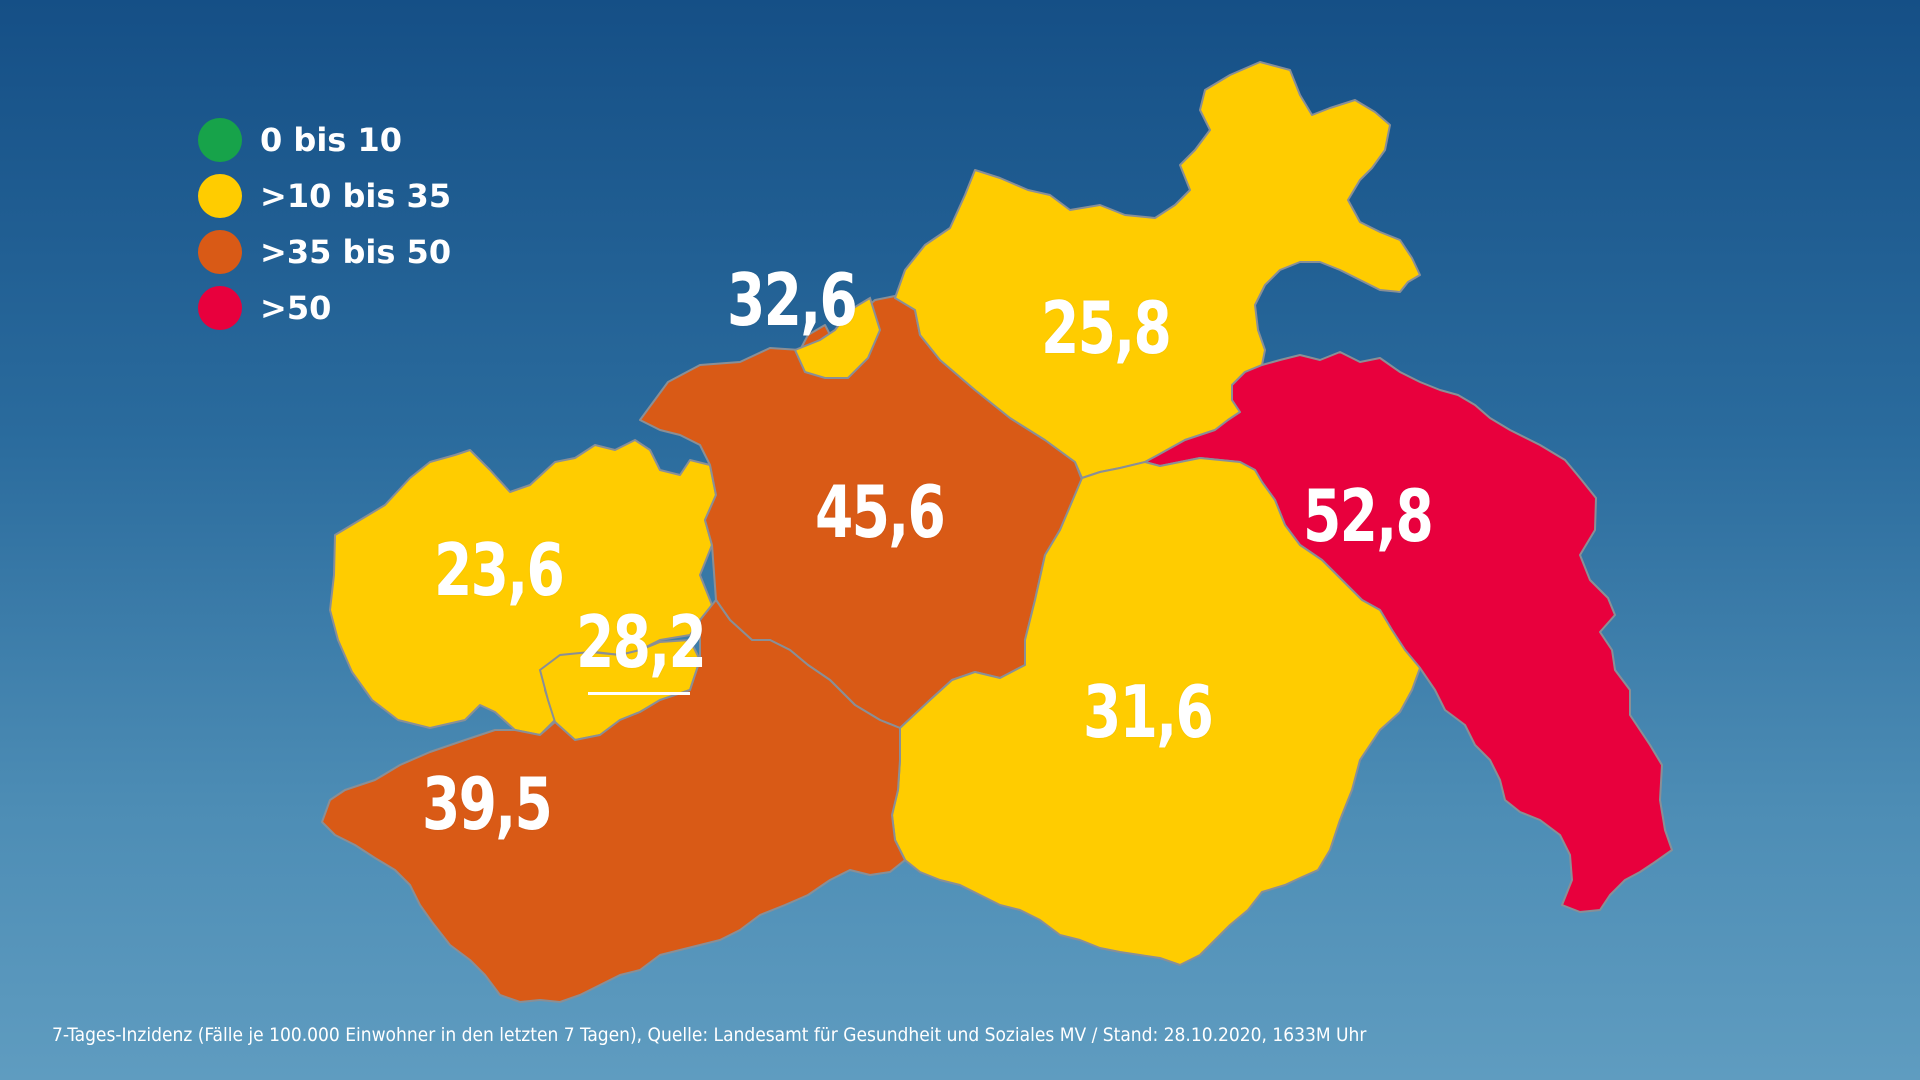 The height and width of the screenshot is (1080, 1920). Describe the element at coordinates (639, 693) in the screenshot. I see `schwerin-underline` at that location.